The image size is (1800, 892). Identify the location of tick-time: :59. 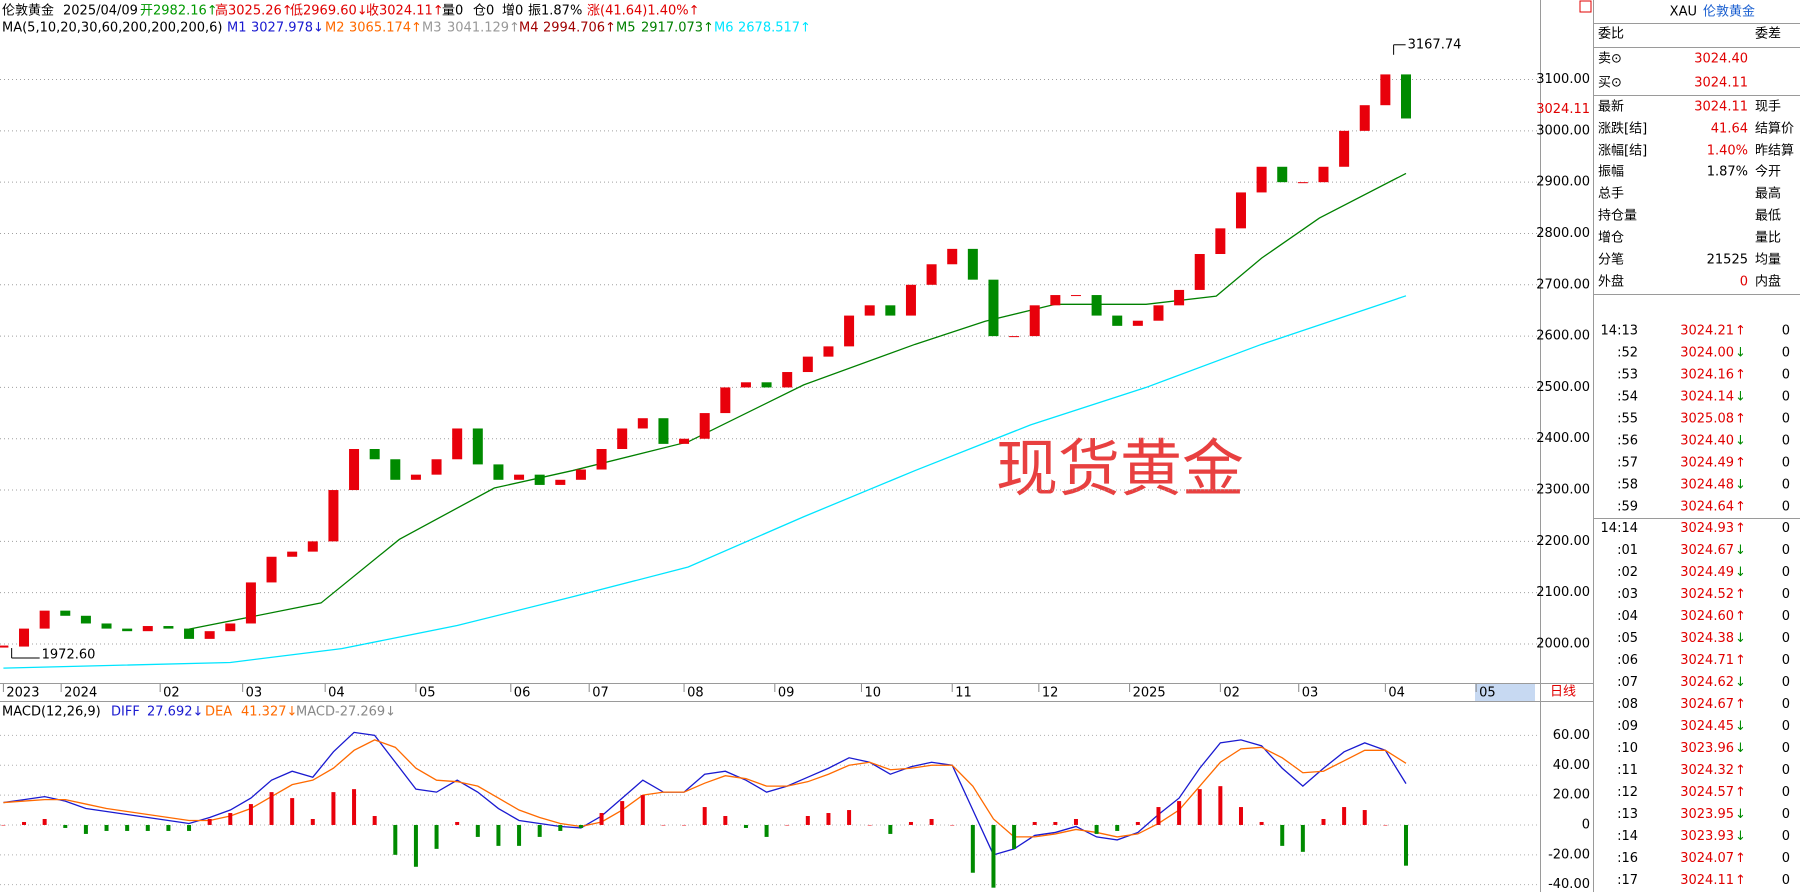
(1627, 506).